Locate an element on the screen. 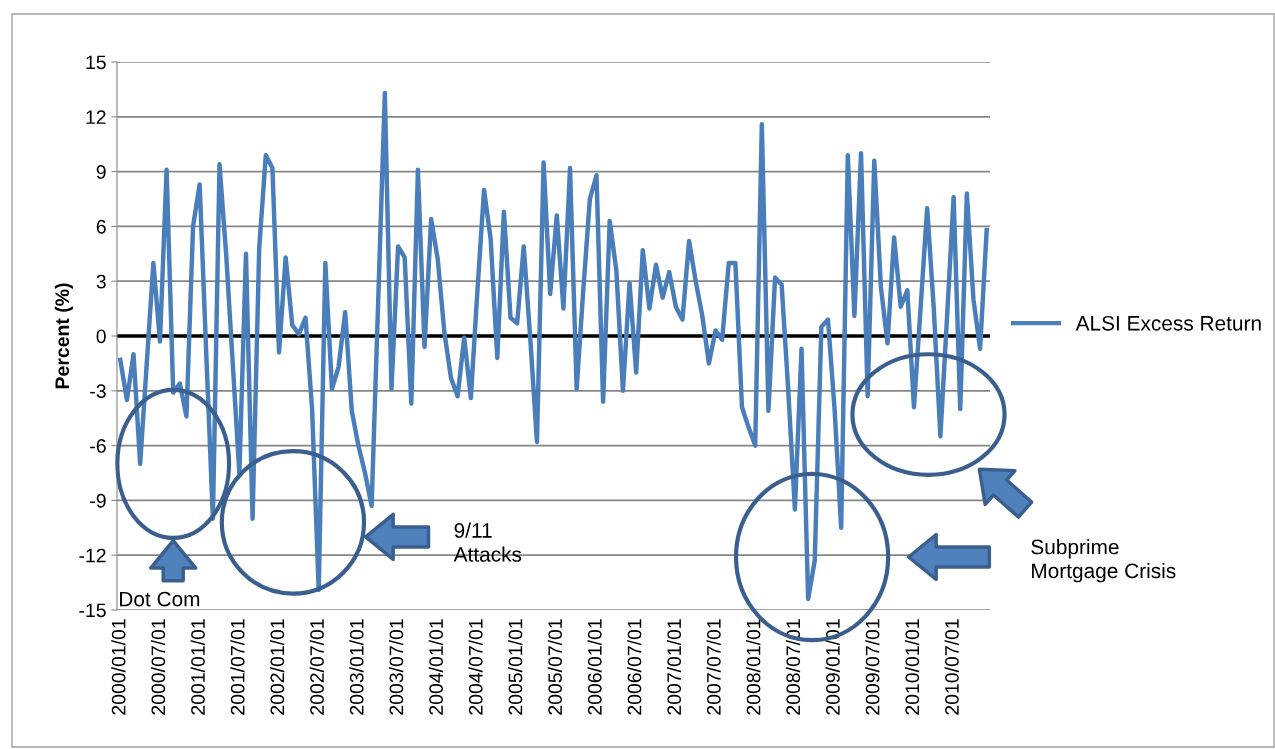  x-tick-label: 2003/01/01 is located at coordinates (356, 667).